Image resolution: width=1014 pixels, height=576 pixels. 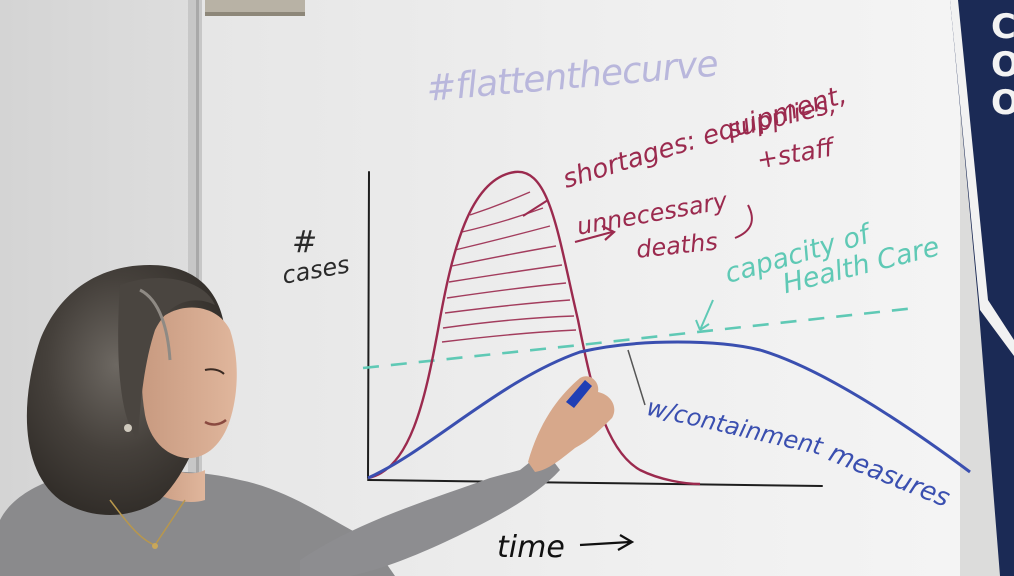 I want to click on presenter-face, so click(x=189, y=383).